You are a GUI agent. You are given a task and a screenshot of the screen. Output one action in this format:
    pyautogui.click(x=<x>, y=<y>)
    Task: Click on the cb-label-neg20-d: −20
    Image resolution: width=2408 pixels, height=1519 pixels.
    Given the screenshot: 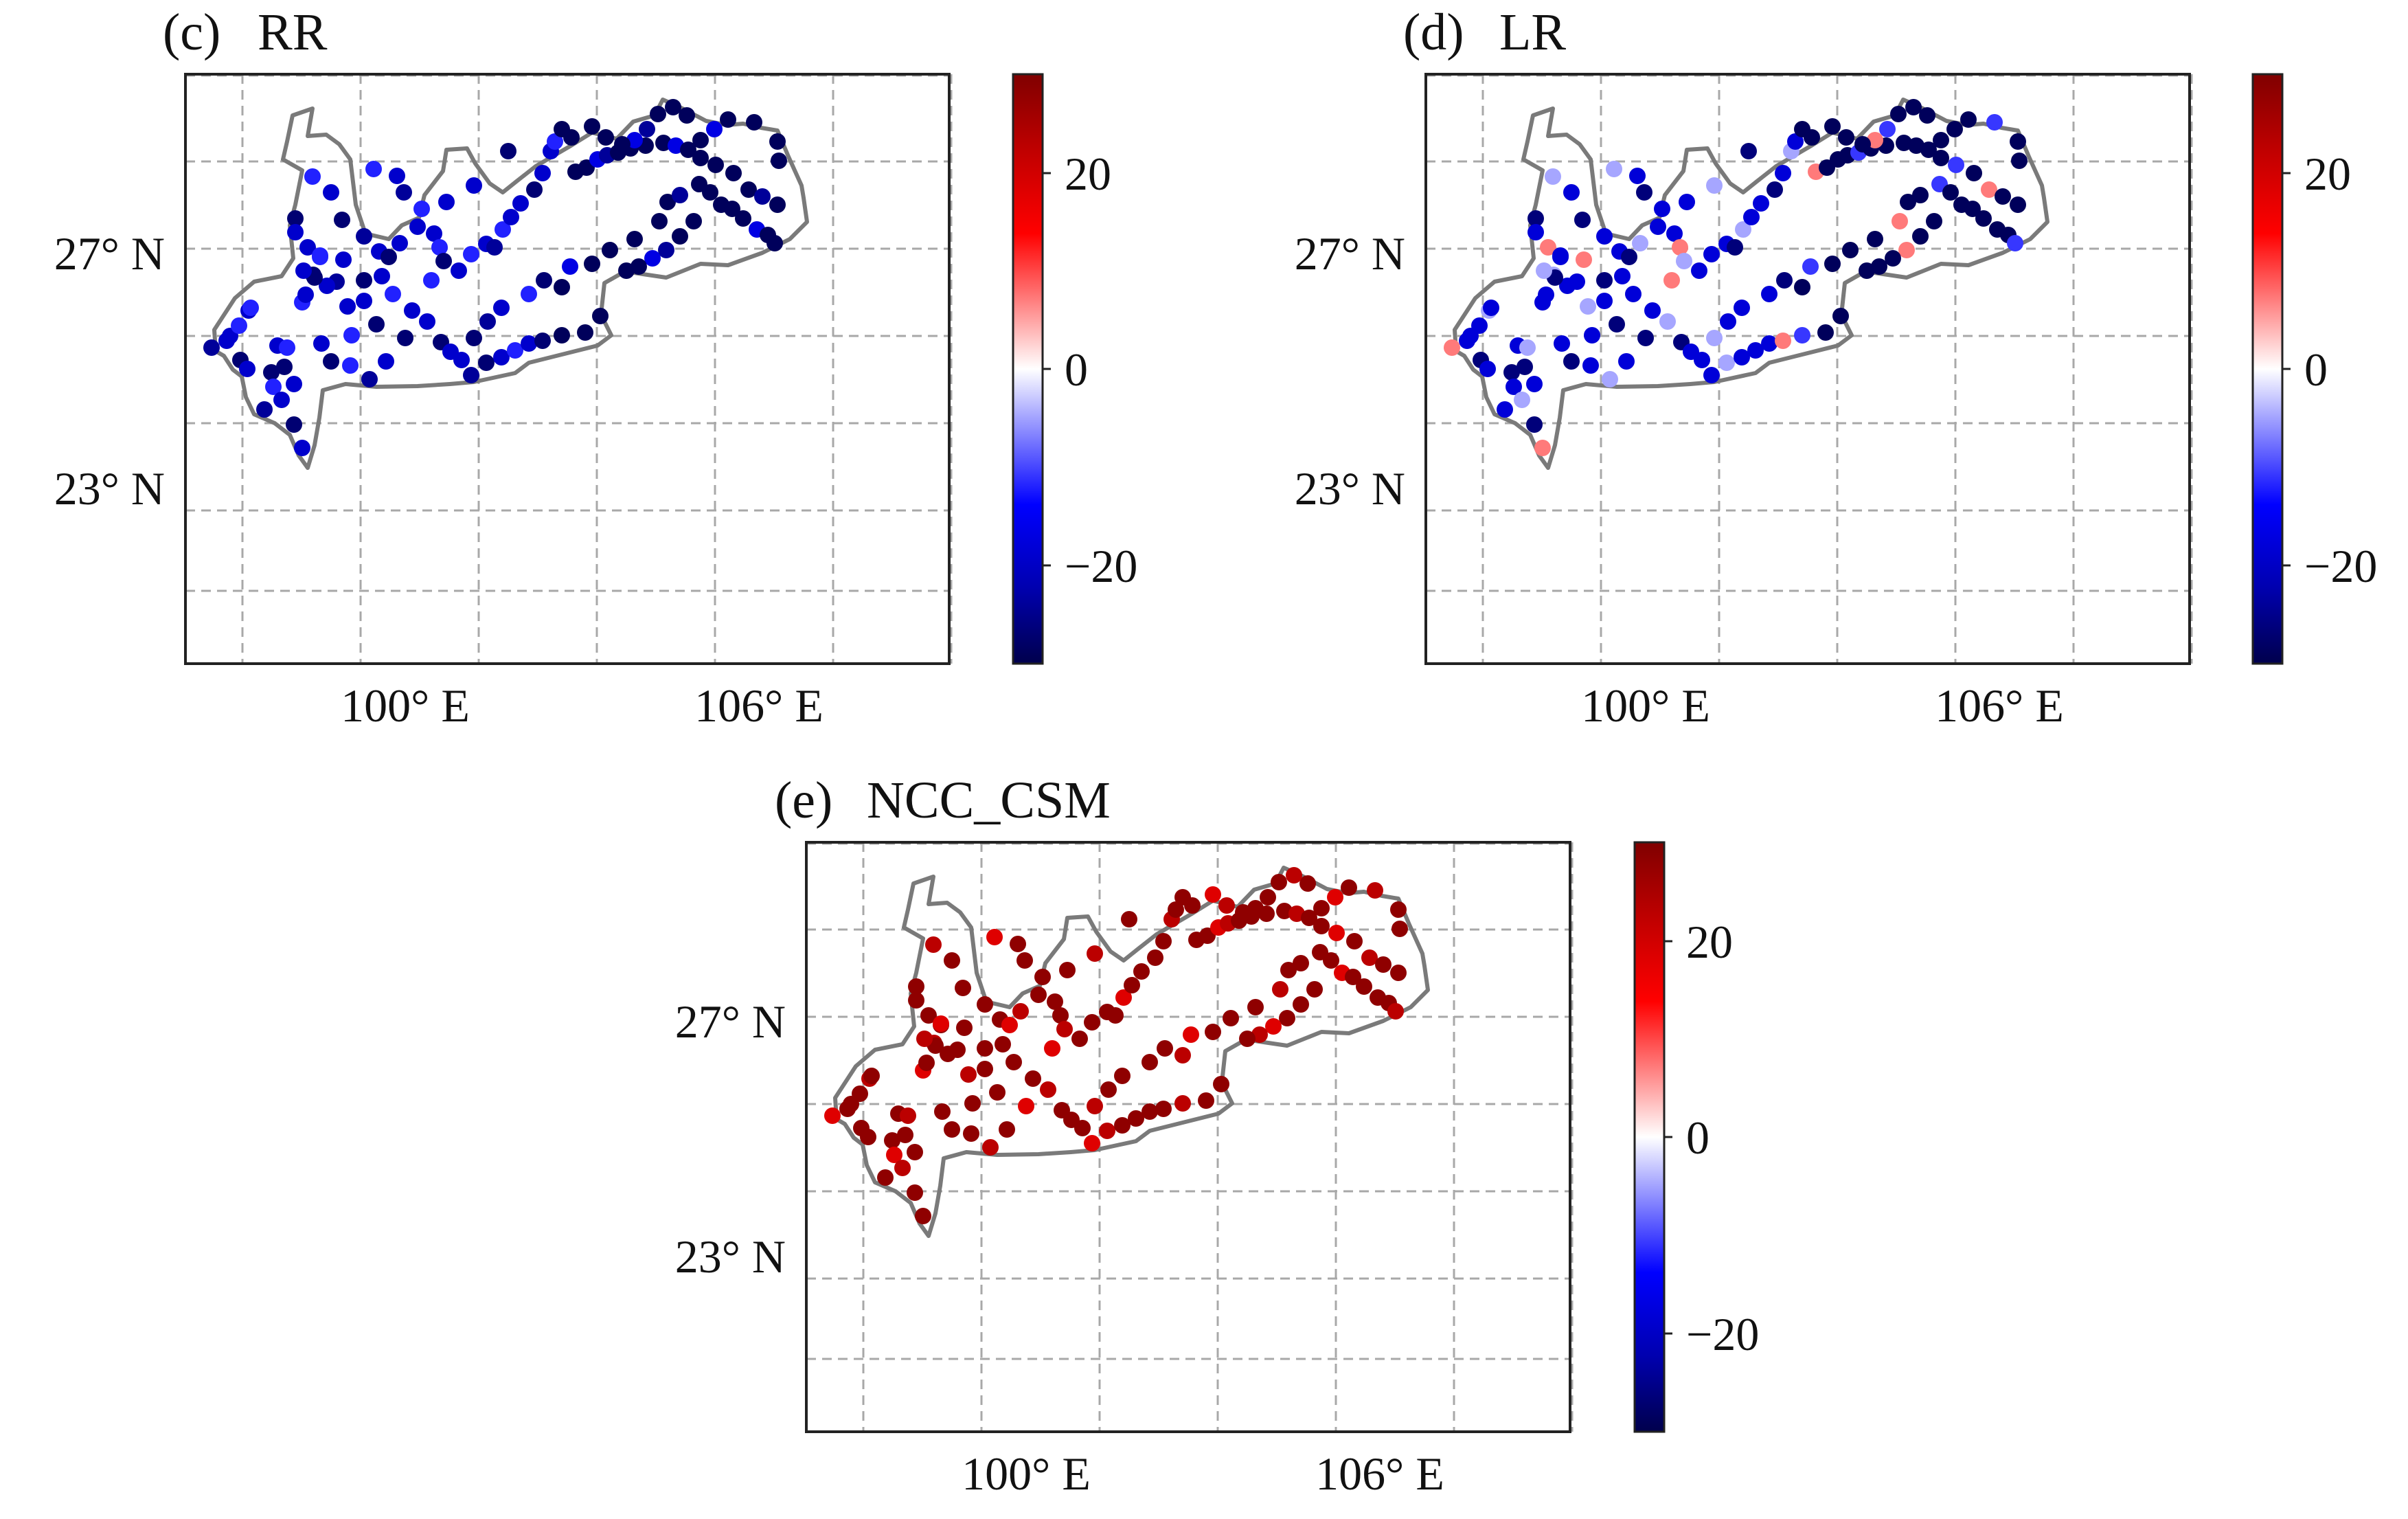 What is the action you would take?
    pyautogui.click(x=2340, y=566)
    